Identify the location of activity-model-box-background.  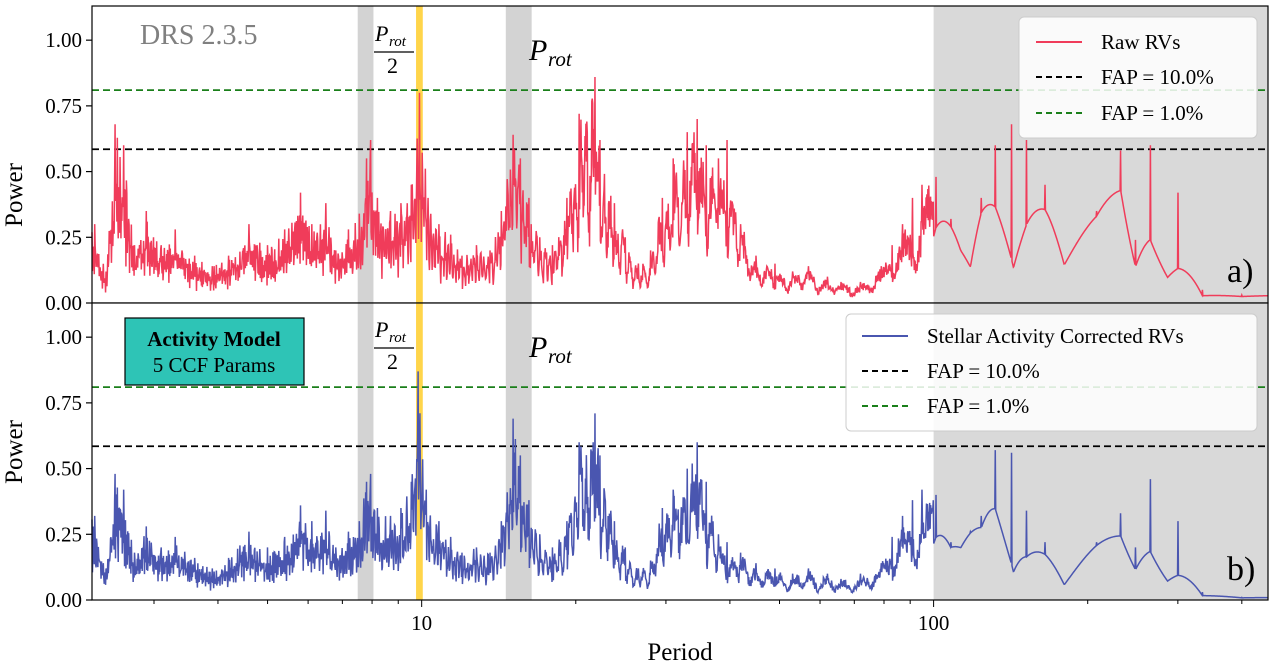
(214, 351).